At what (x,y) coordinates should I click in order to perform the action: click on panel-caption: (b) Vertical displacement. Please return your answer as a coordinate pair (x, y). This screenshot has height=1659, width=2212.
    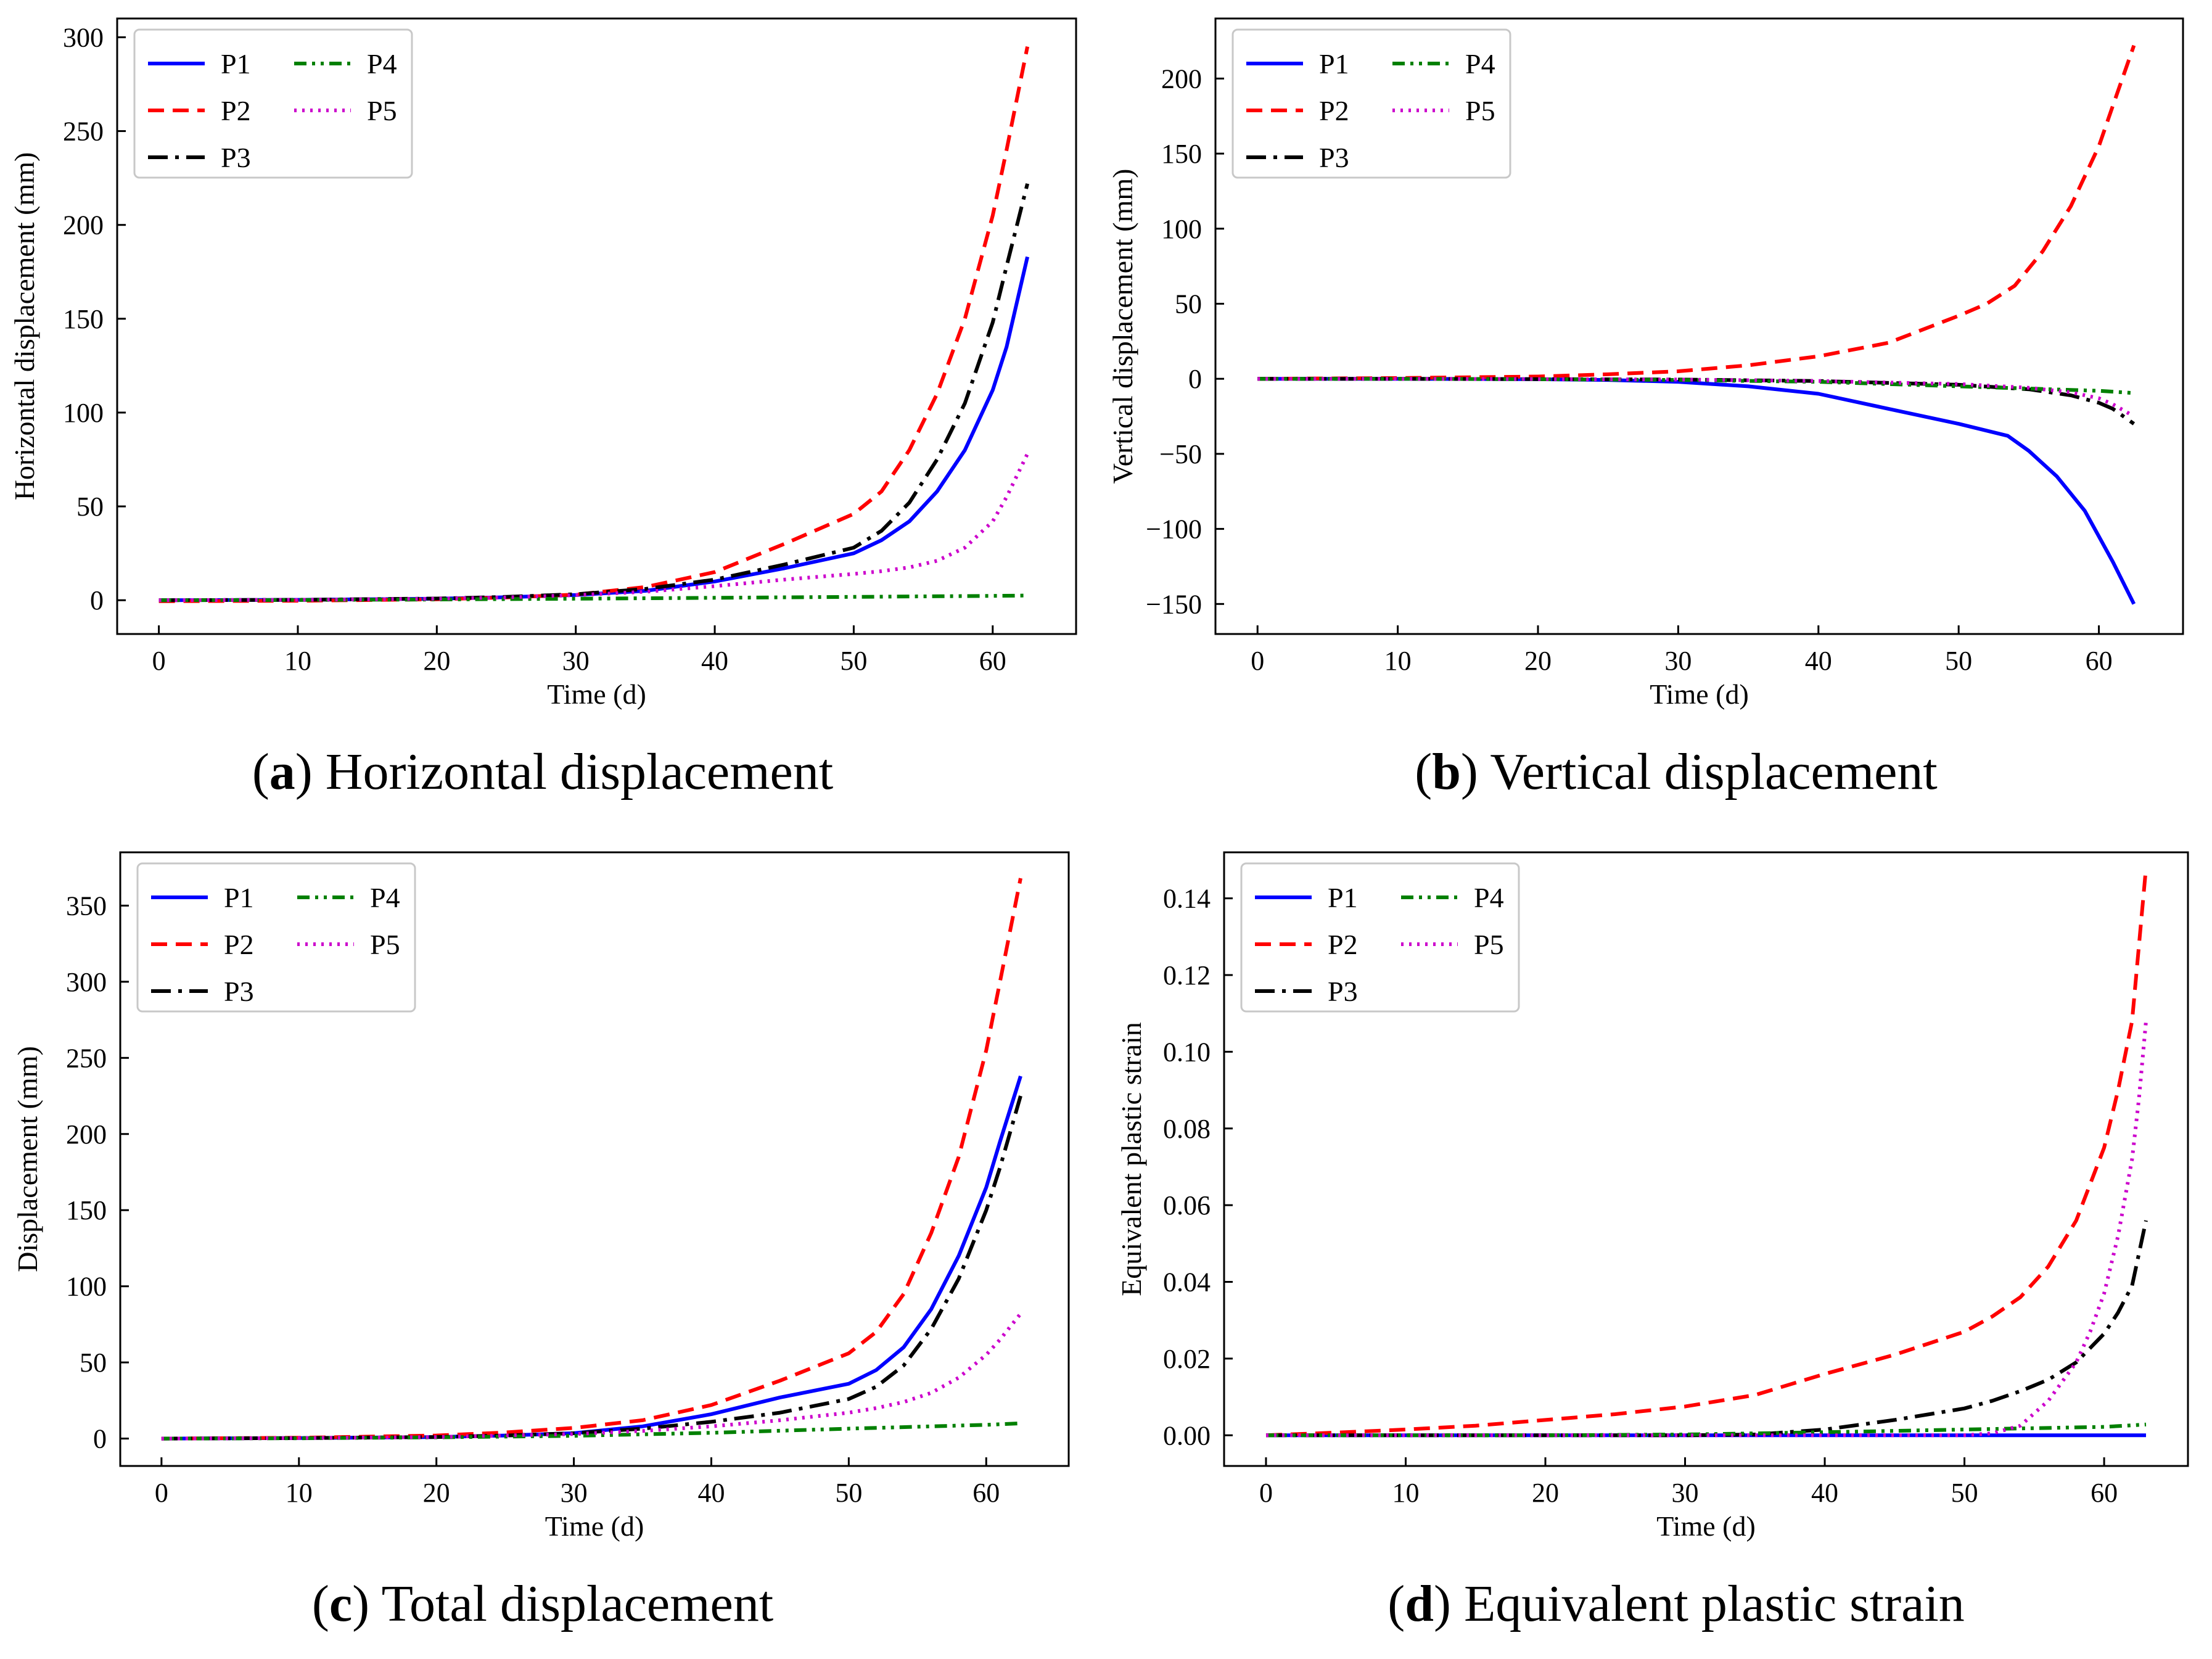
    Looking at the image, I should click on (1676, 772).